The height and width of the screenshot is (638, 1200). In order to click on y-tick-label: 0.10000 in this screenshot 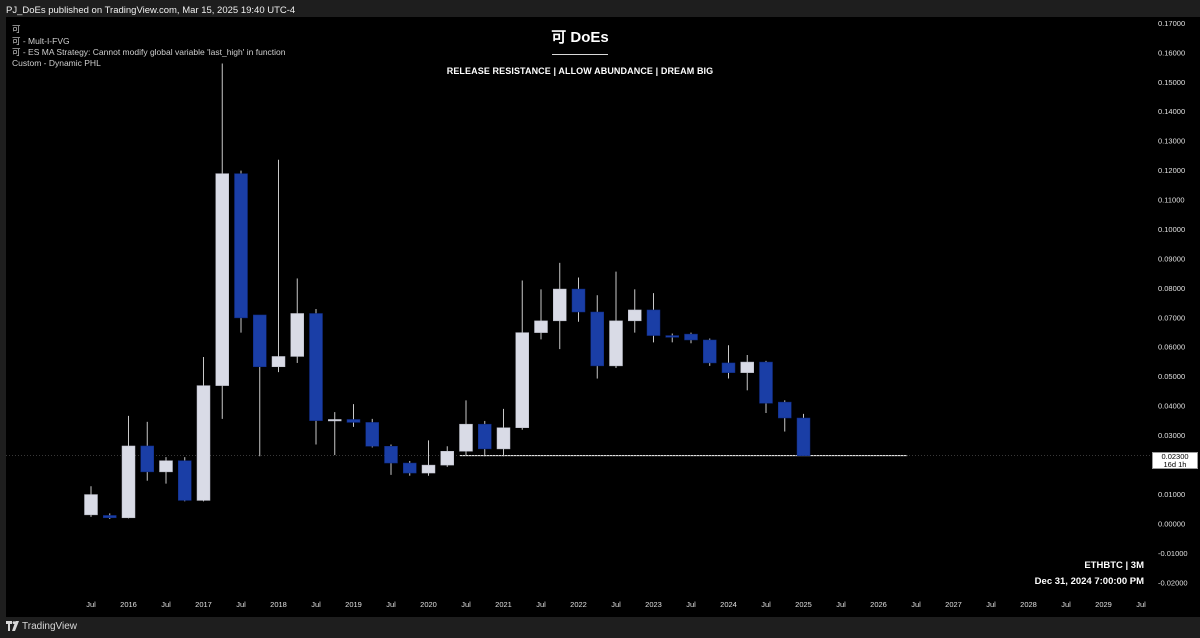, I will do `click(1171, 229)`.